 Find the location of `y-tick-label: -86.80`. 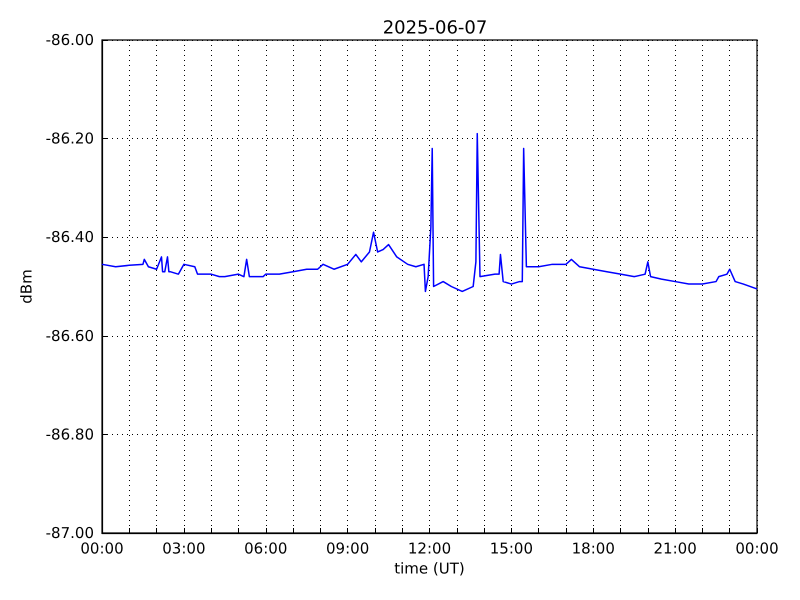

y-tick-label: -86.80 is located at coordinates (70, 434).